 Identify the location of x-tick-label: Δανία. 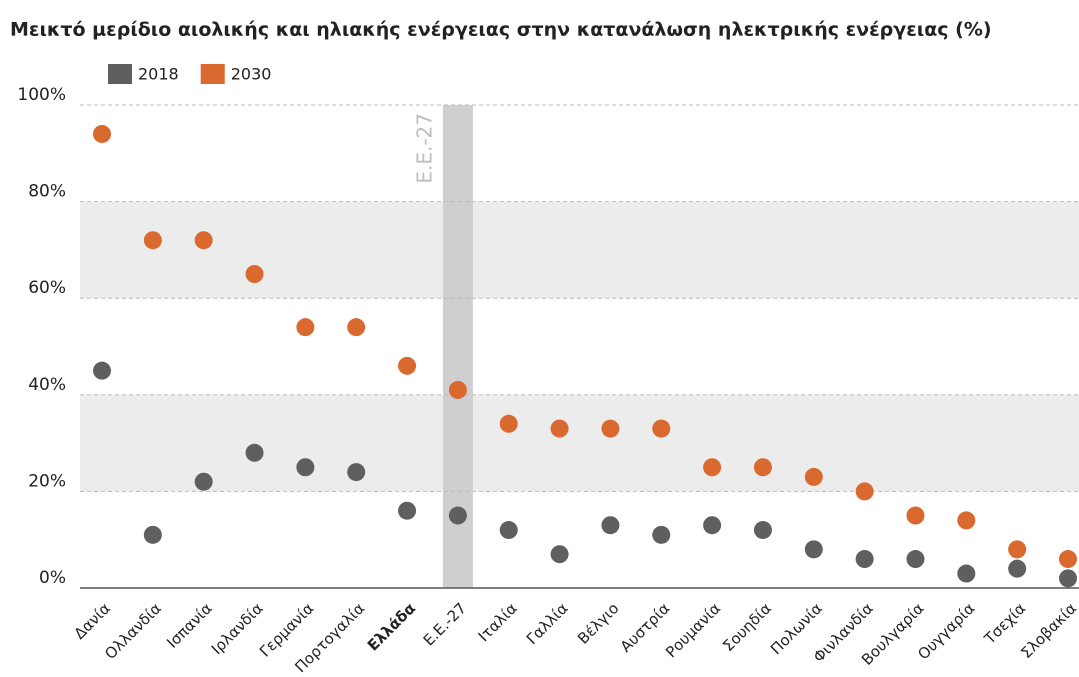
(93, 621).